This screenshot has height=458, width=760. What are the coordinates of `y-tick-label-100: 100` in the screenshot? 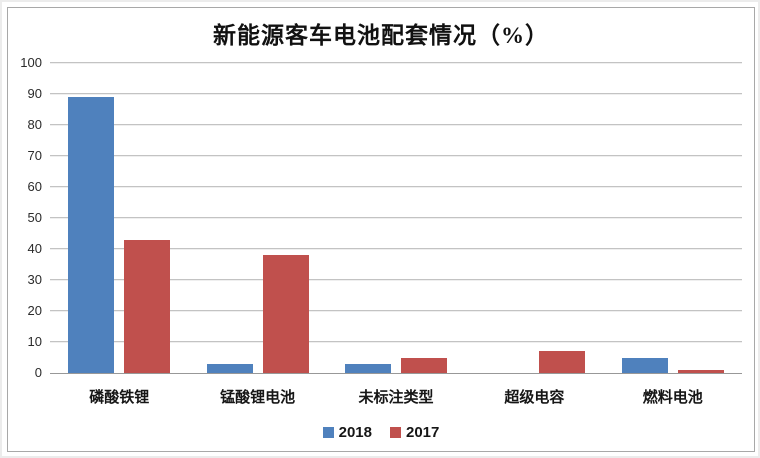 It's located at (31, 62).